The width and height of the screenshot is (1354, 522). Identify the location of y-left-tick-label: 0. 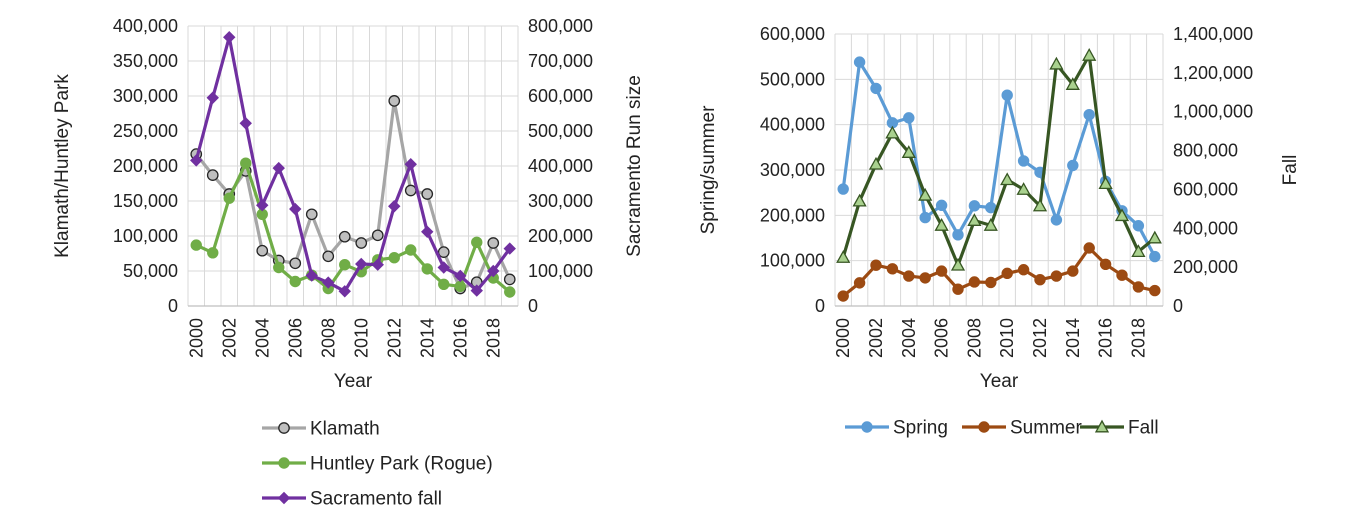
(820, 306).